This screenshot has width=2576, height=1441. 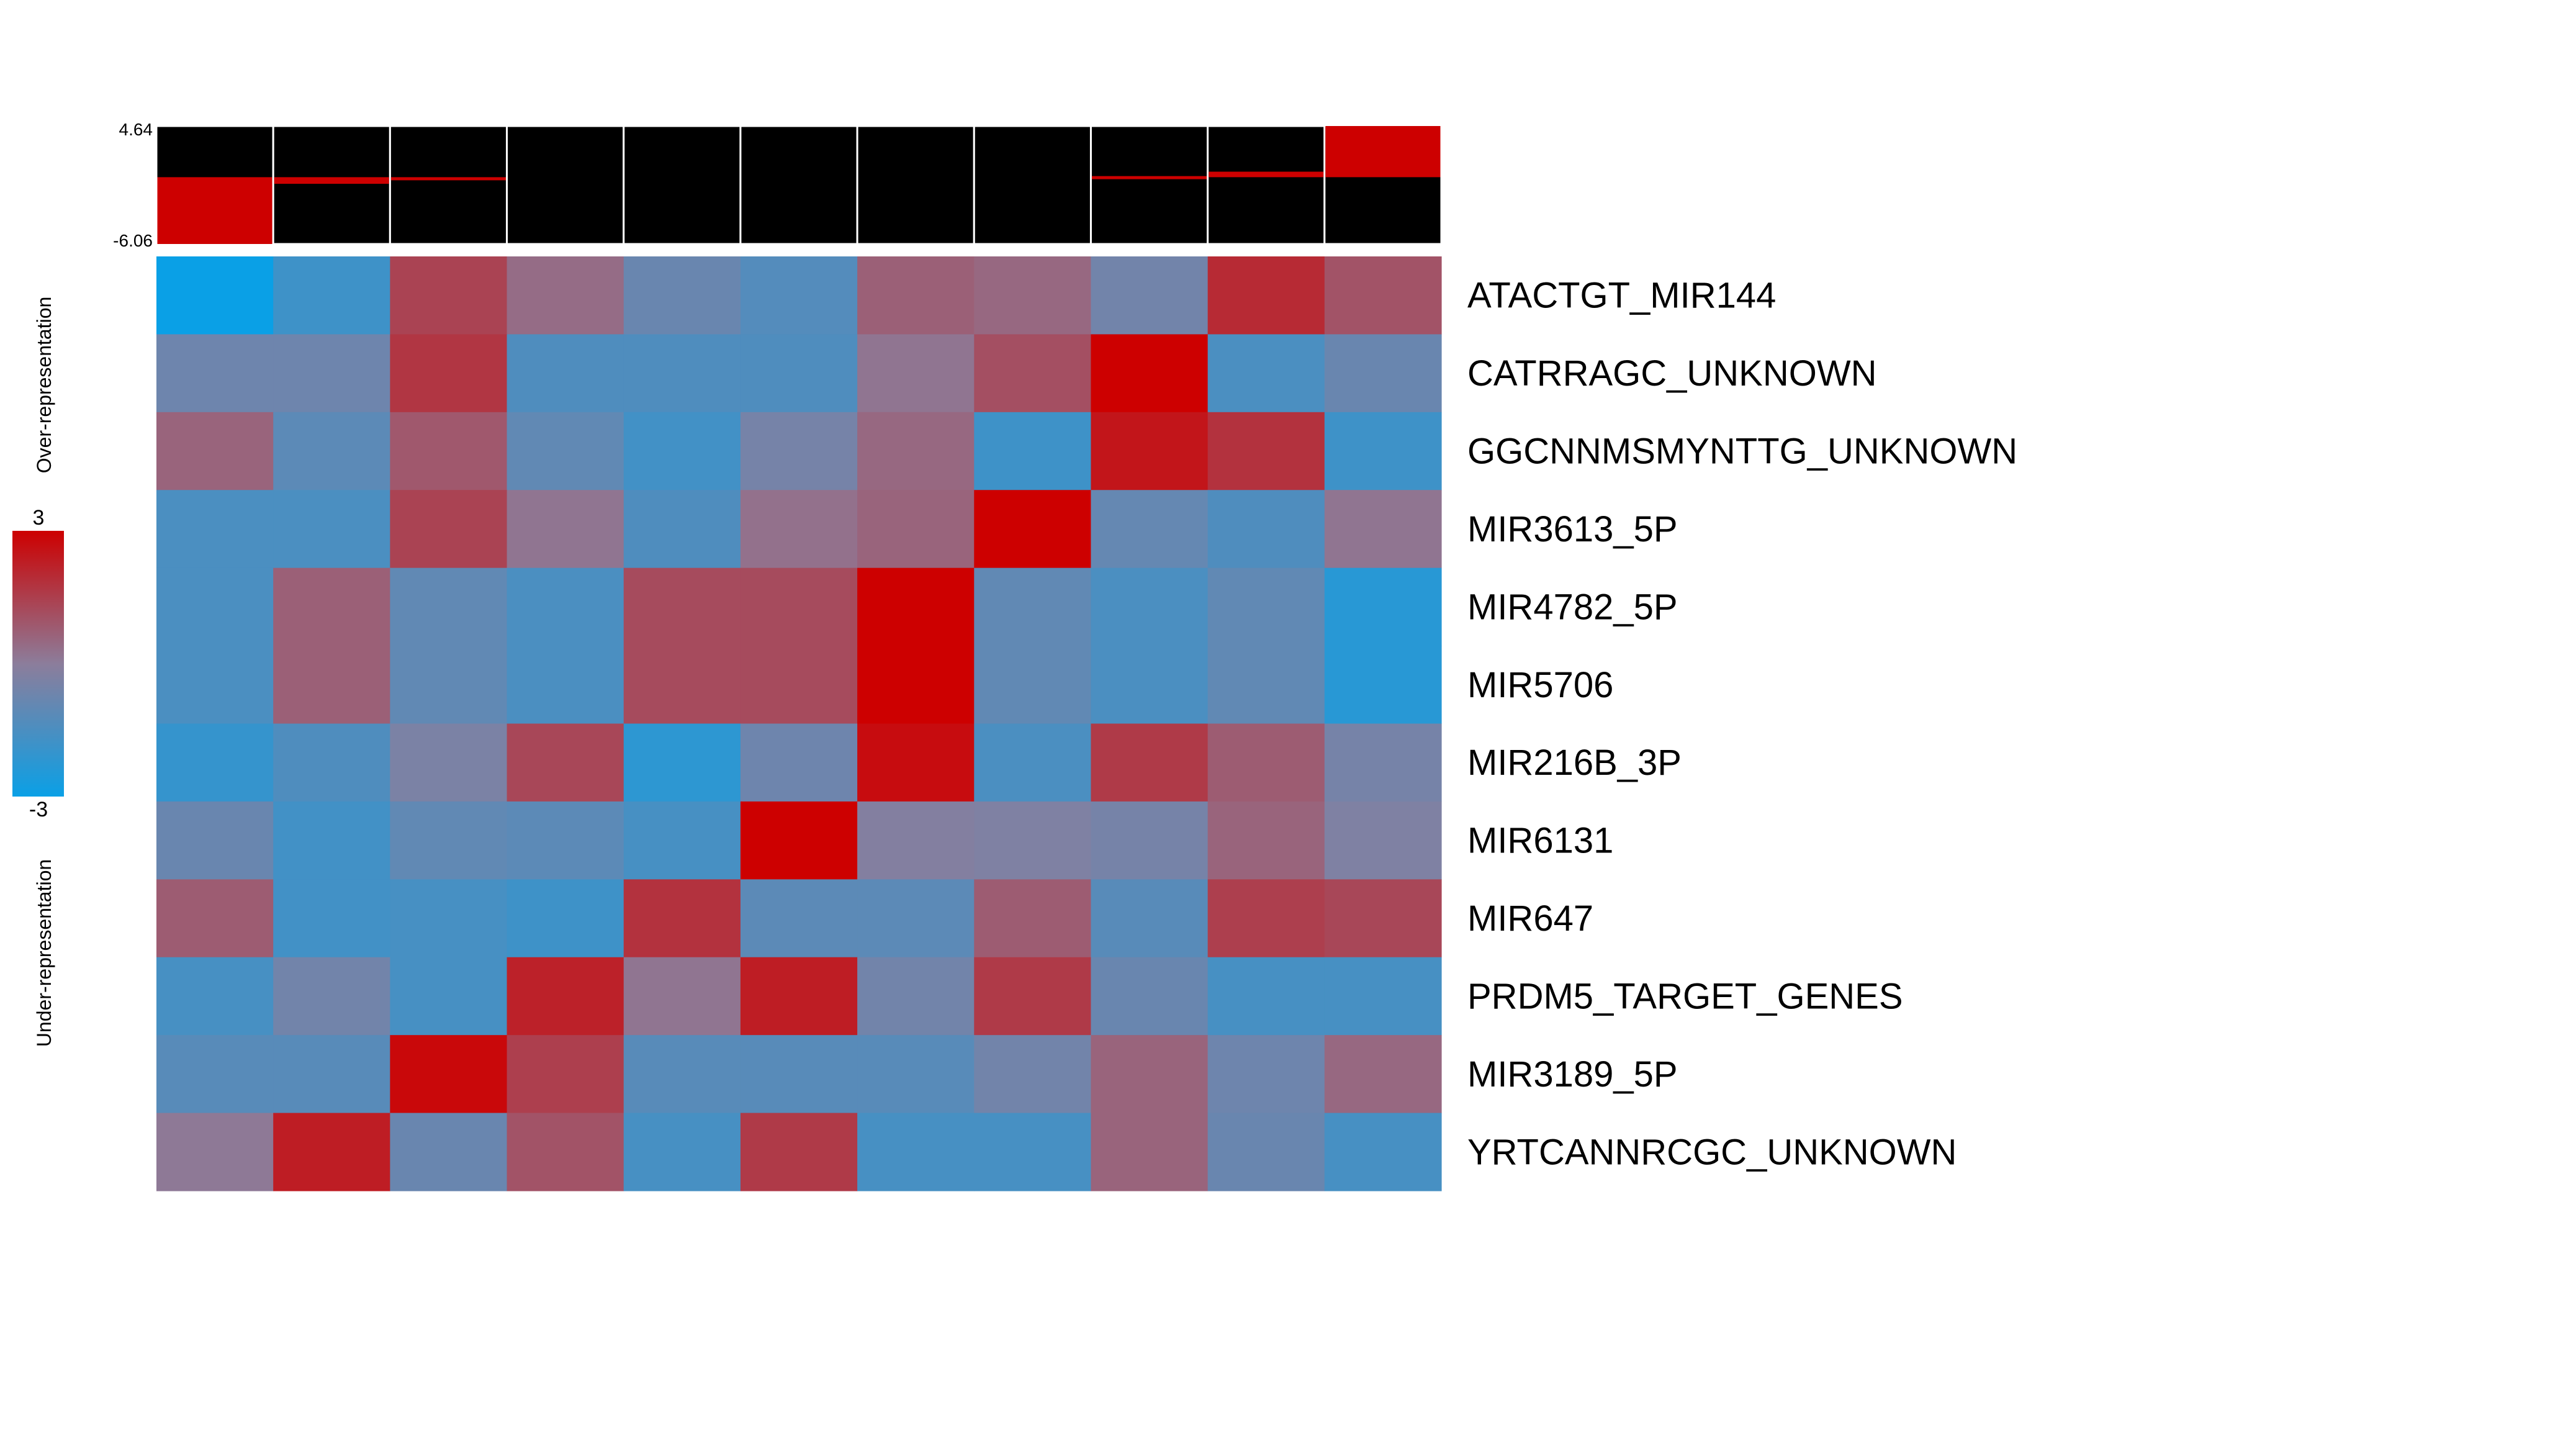 What do you see at coordinates (1572, 1074) in the screenshot?
I see `row-label: MIR3189_5P` at bounding box center [1572, 1074].